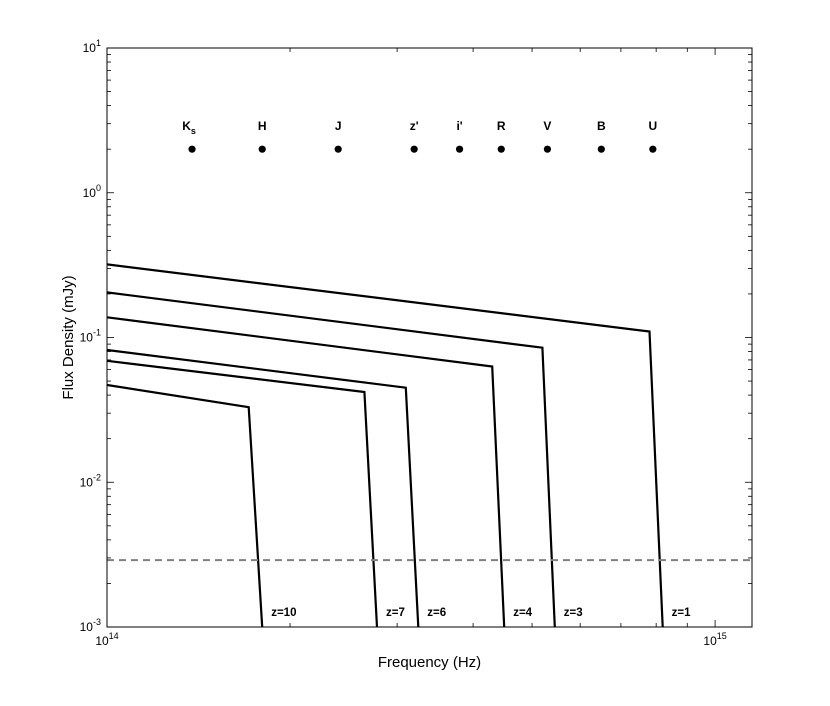  Describe the element at coordinates (90, 336) in the screenshot. I see `y-tick-label: 10⁻¹` at that location.